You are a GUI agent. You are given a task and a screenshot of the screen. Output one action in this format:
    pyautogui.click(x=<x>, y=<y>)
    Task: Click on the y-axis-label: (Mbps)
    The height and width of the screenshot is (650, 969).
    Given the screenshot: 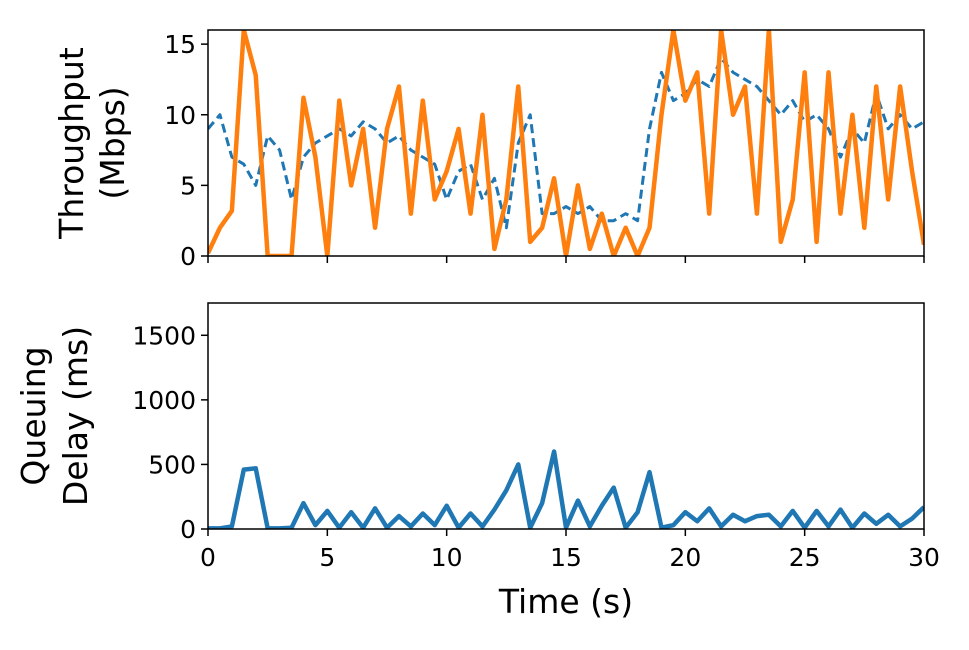 What is the action you would take?
    pyautogui.click(x=112, y=142)
    